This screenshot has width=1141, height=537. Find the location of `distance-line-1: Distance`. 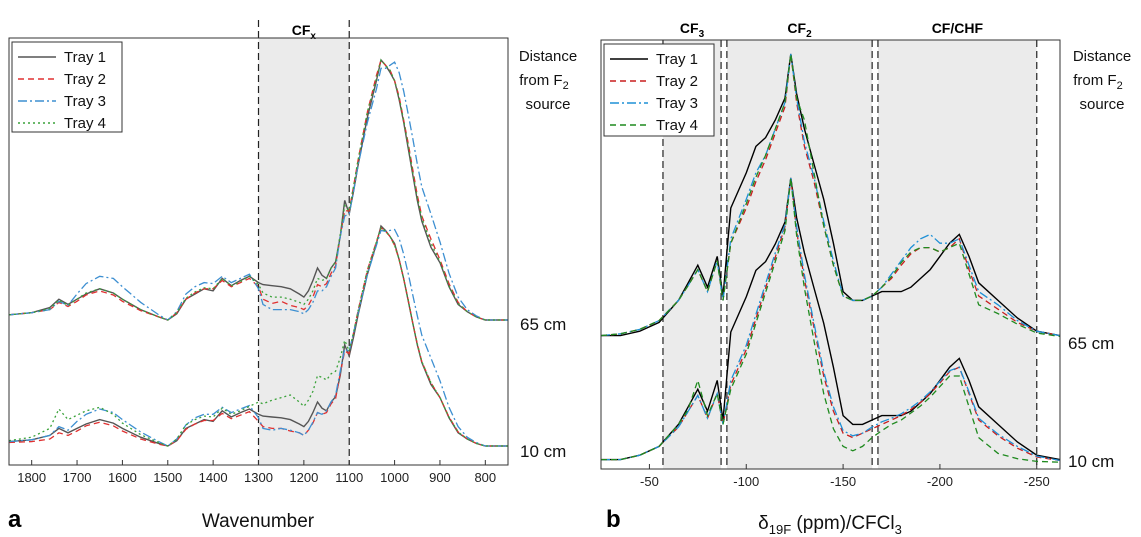

distance-line-1: Distance is located at coordinates (548, 56).